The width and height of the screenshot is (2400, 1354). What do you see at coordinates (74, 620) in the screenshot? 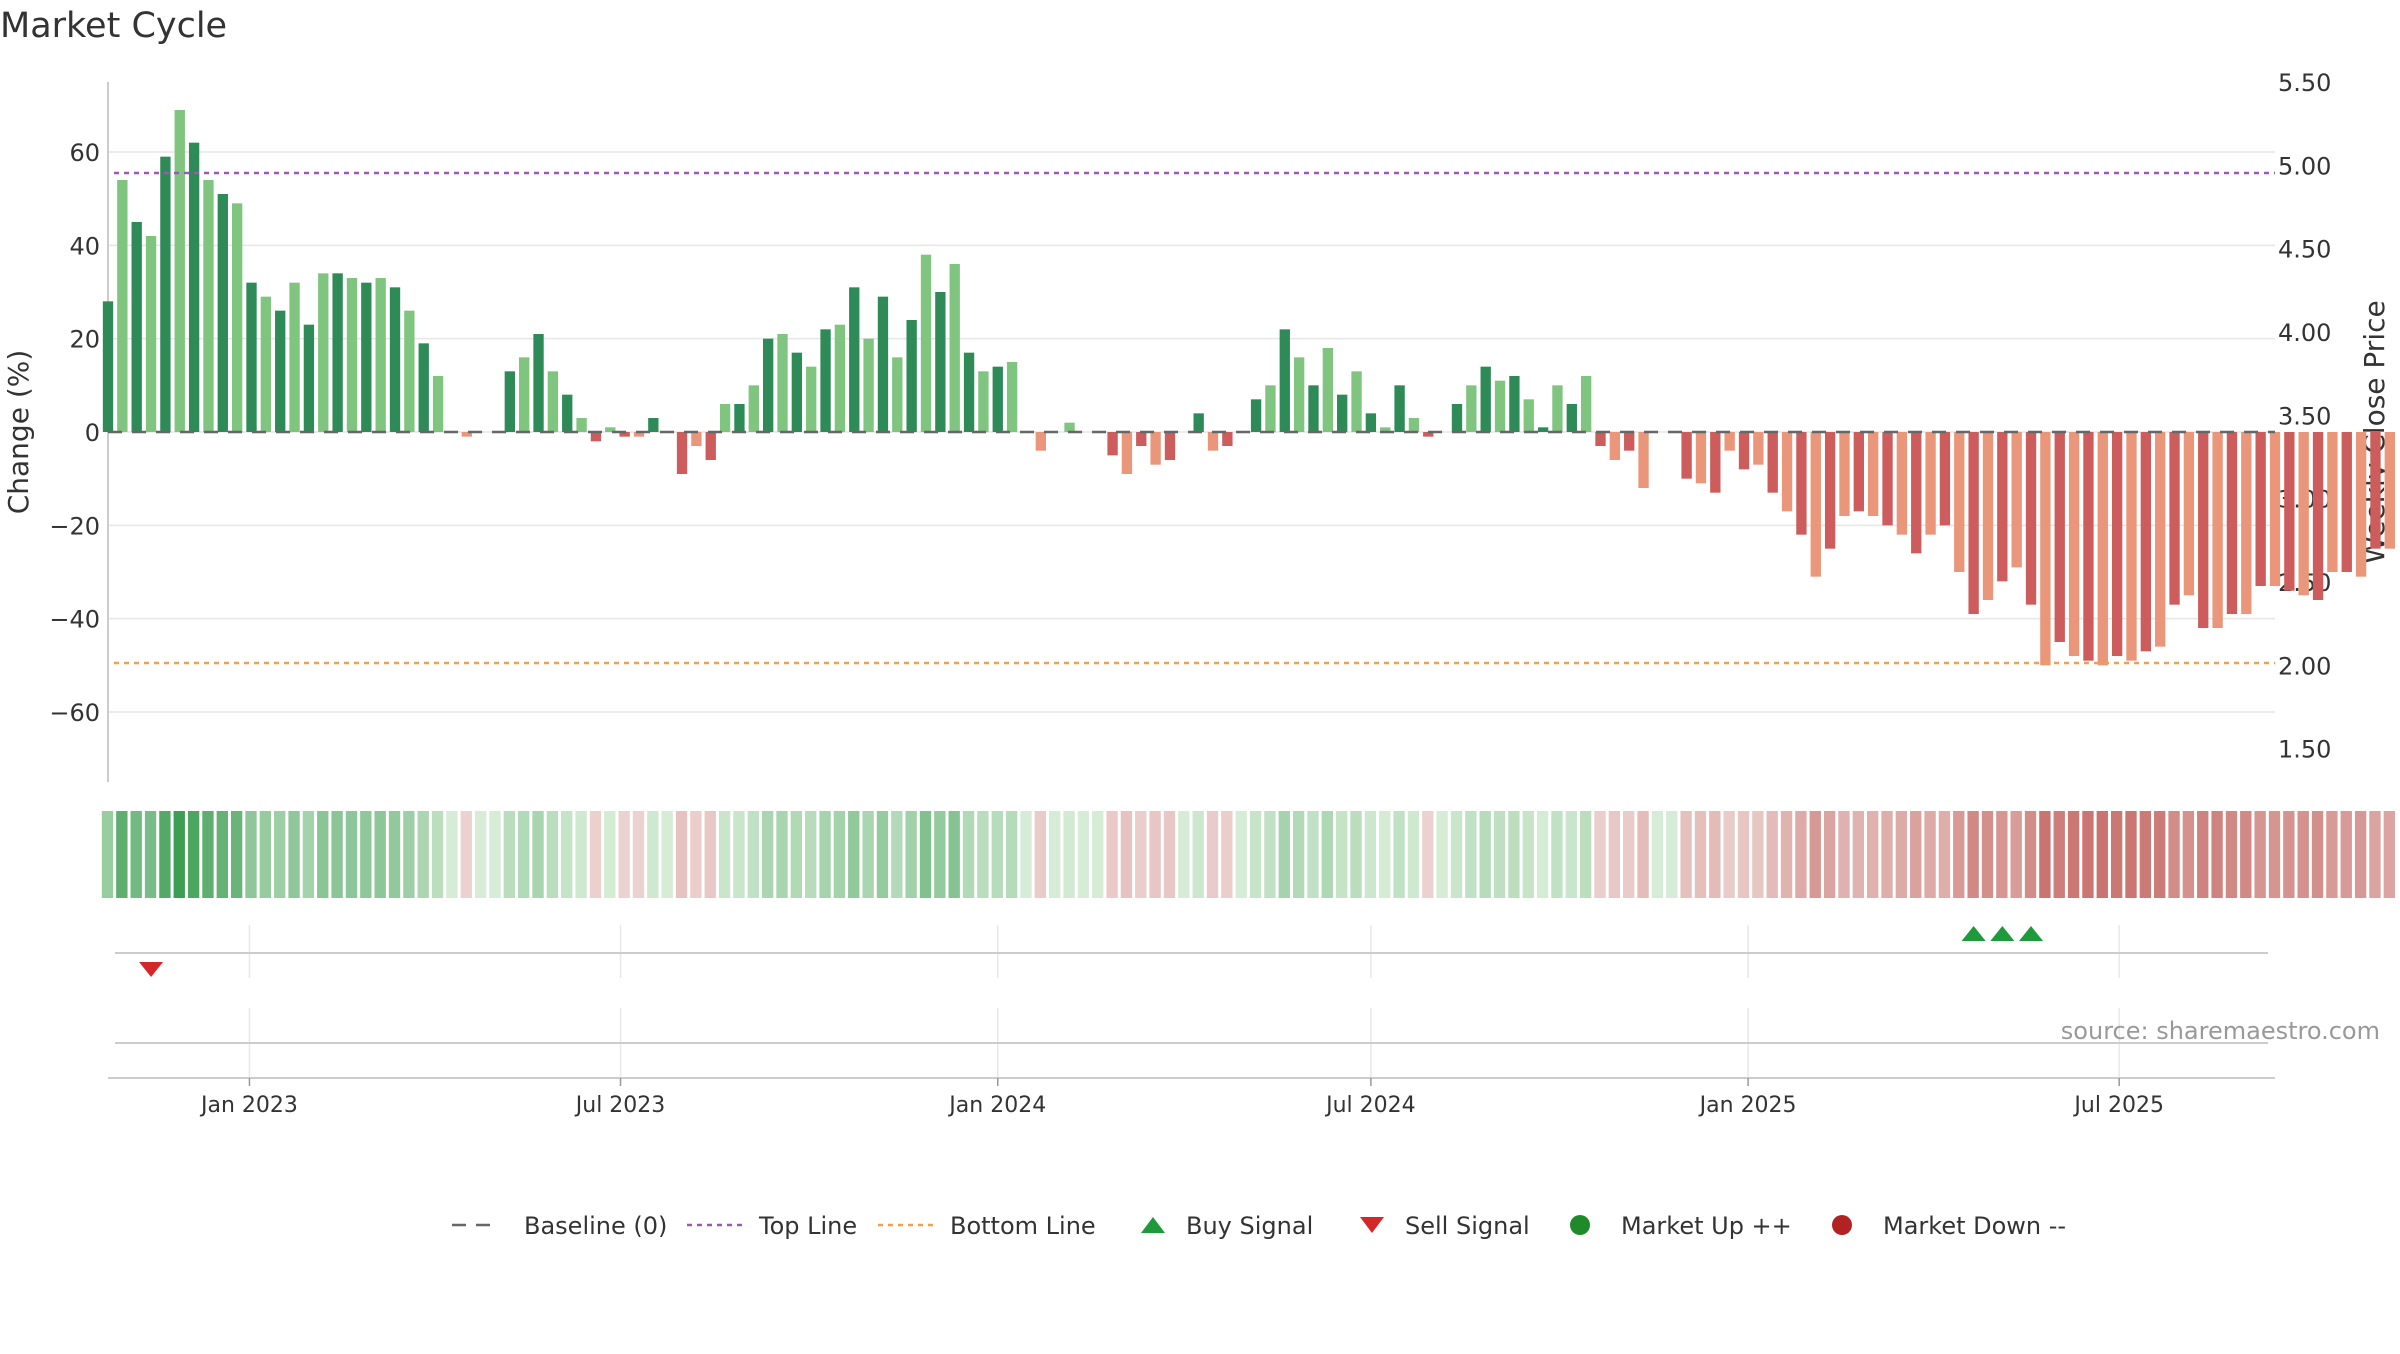
I see `y-tick-label: −40` at bounding box center [74, 620].